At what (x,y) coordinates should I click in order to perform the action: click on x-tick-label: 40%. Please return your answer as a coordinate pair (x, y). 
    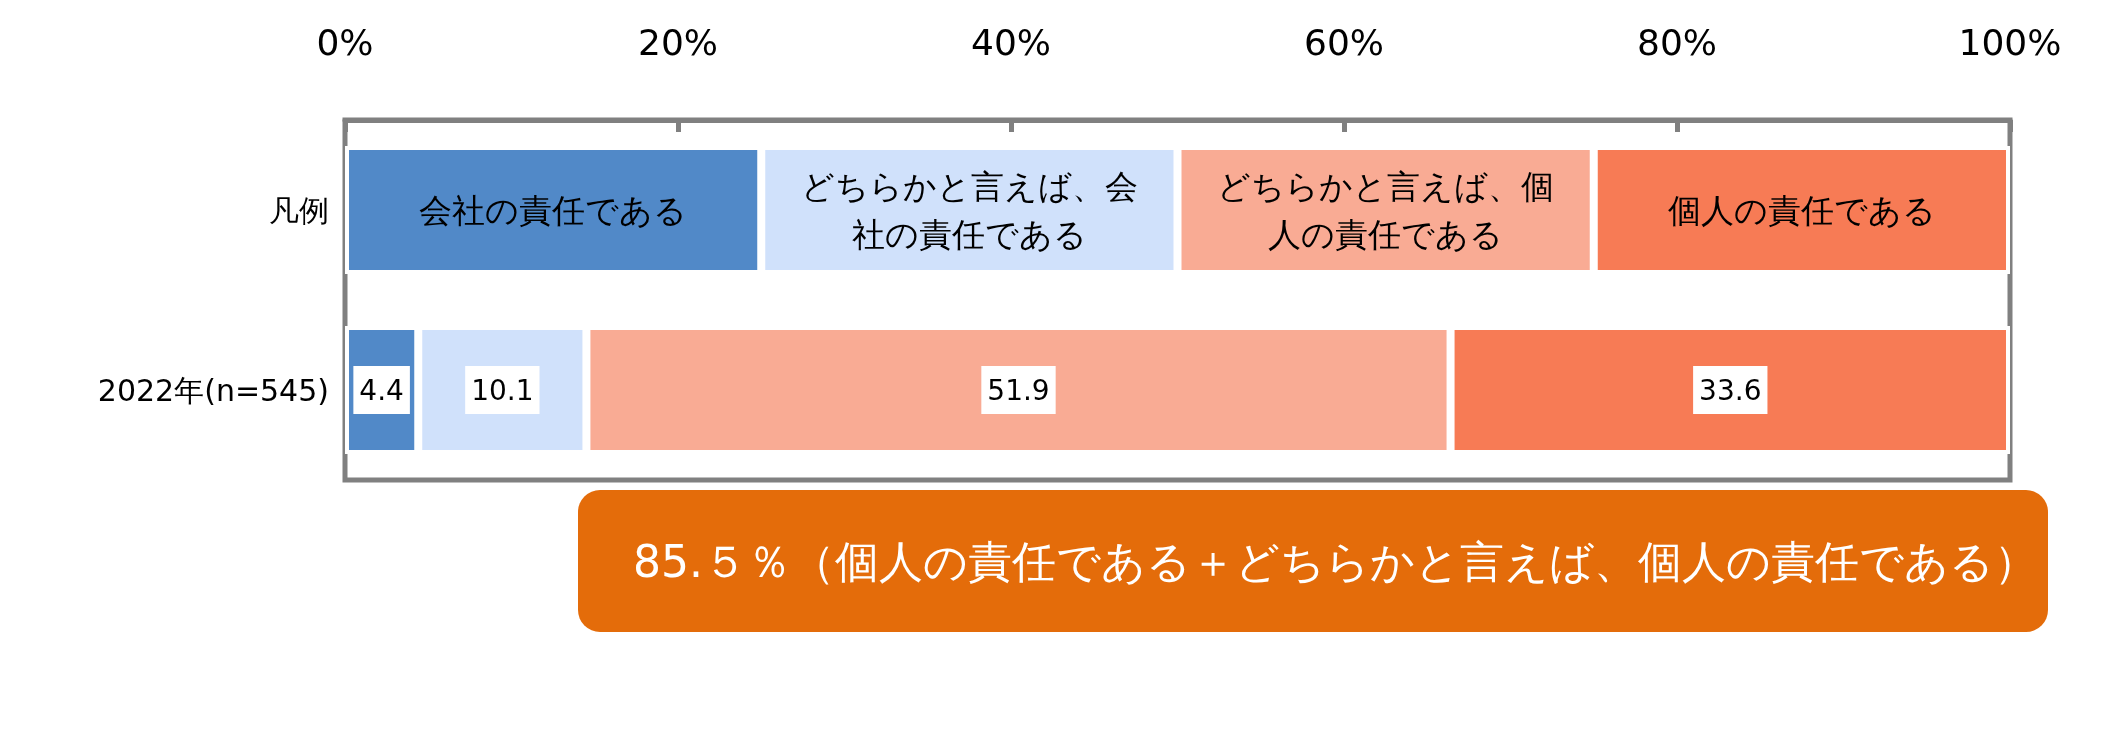
    Looking at the image, I should click on (1011, 42).